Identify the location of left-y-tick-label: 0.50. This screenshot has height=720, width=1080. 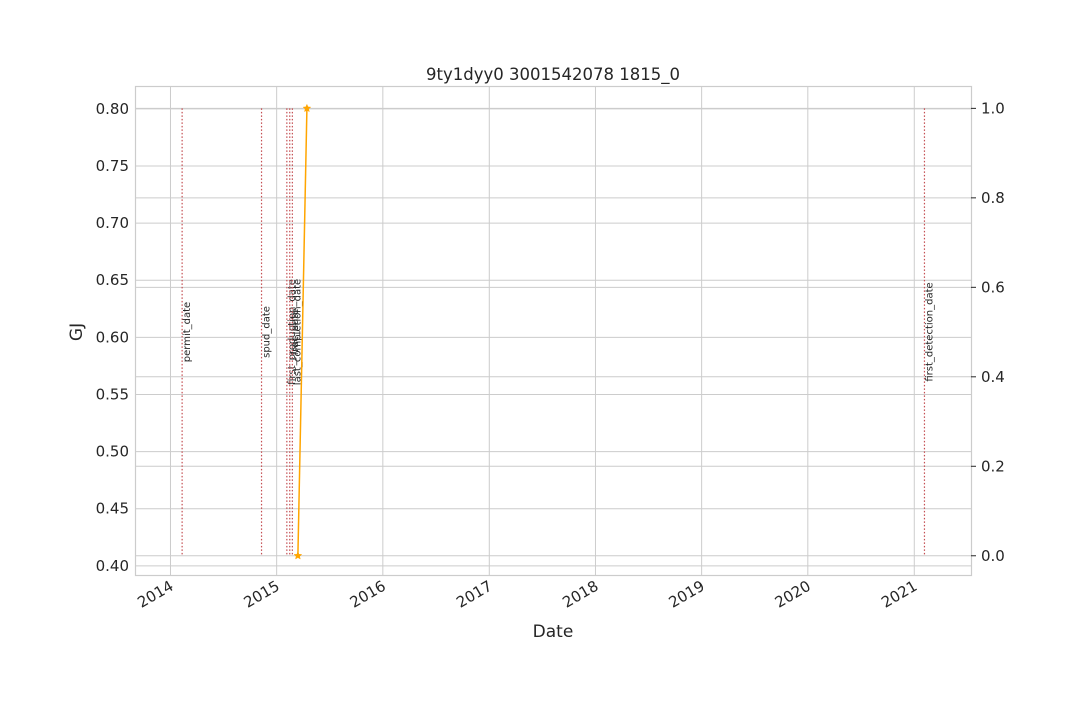
(112, 452).